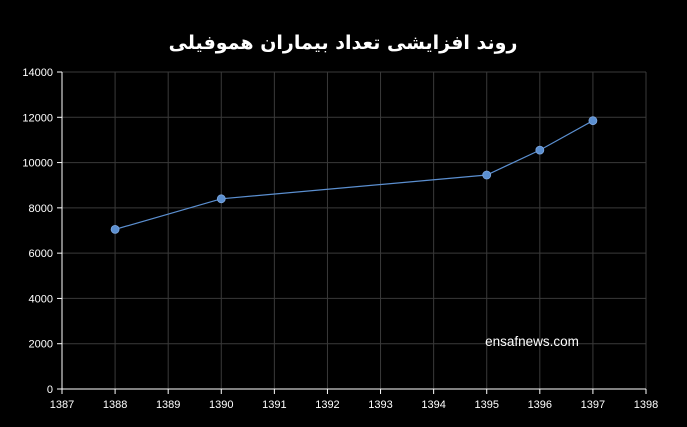 The height and width of the screenshot is (427, 687). Describe the element at coordinates (646, 405) in the screenshot. I see `x-tick-label: 1398` at that location.